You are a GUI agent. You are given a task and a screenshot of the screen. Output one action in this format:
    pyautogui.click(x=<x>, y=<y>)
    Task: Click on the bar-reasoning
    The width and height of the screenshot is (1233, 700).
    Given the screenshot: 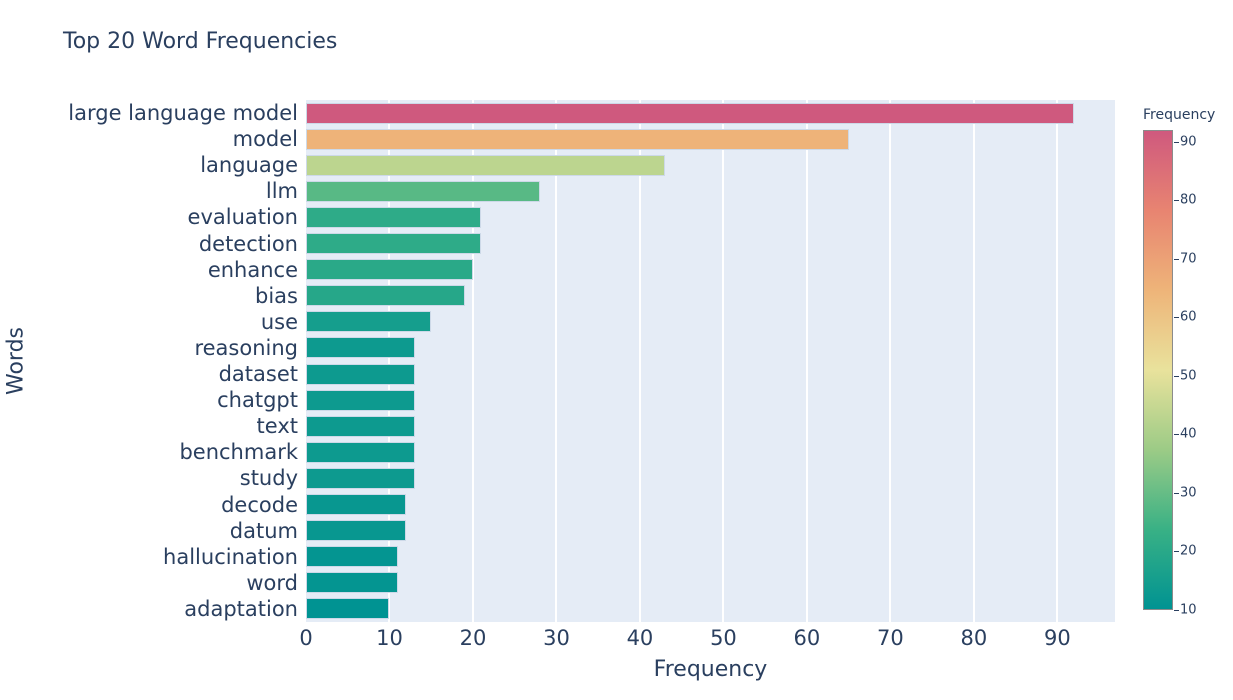 What is the action you would take?
    pyautogui.click(x=360, y=348)
    